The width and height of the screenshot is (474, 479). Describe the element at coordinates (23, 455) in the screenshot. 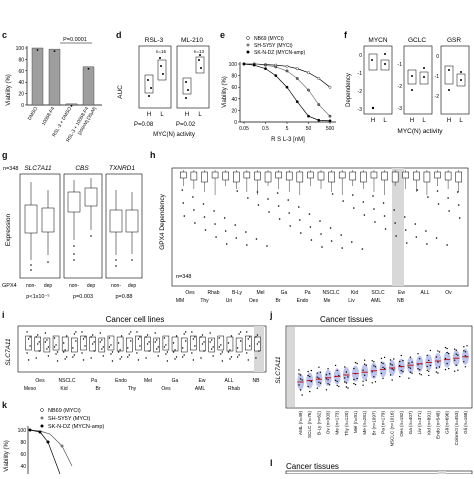

I see `y-tick: 60` at that location.